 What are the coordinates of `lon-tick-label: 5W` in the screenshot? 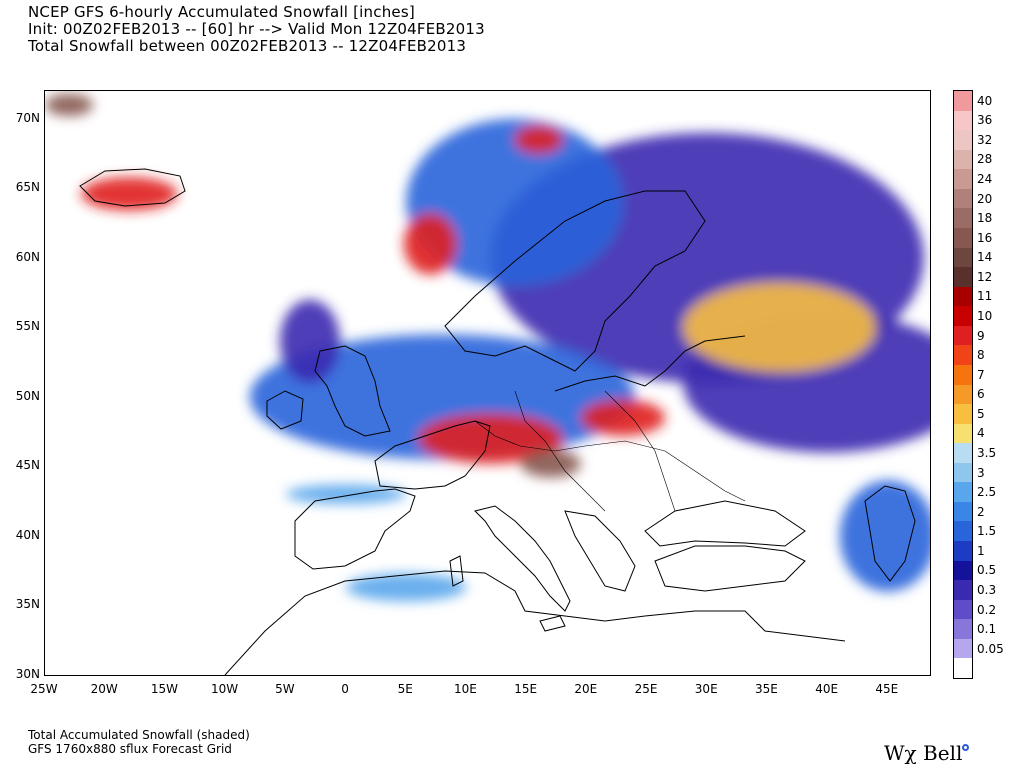 It's located at (285, 689).